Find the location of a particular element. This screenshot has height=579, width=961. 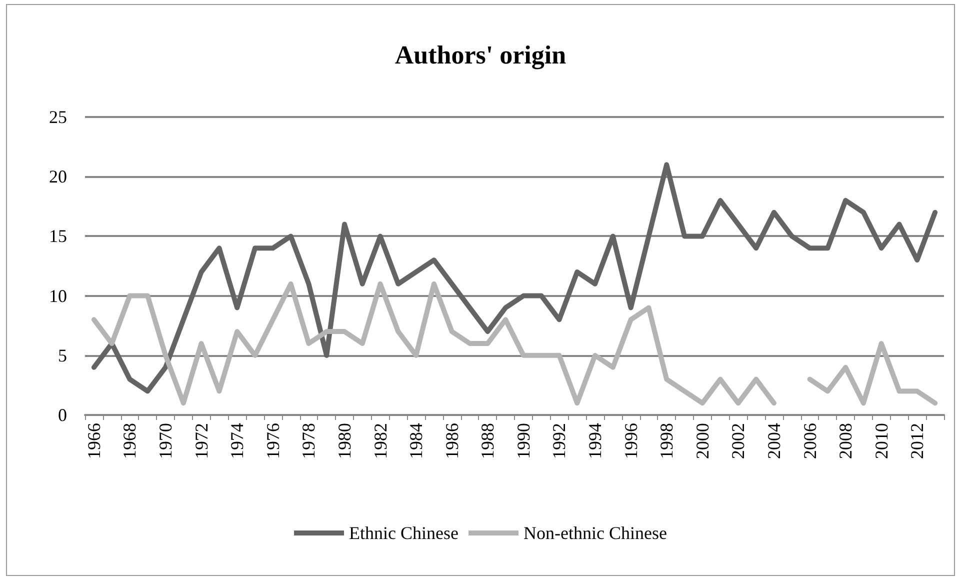

x-tick-label: 2010 is located at coordinates (881, 441).